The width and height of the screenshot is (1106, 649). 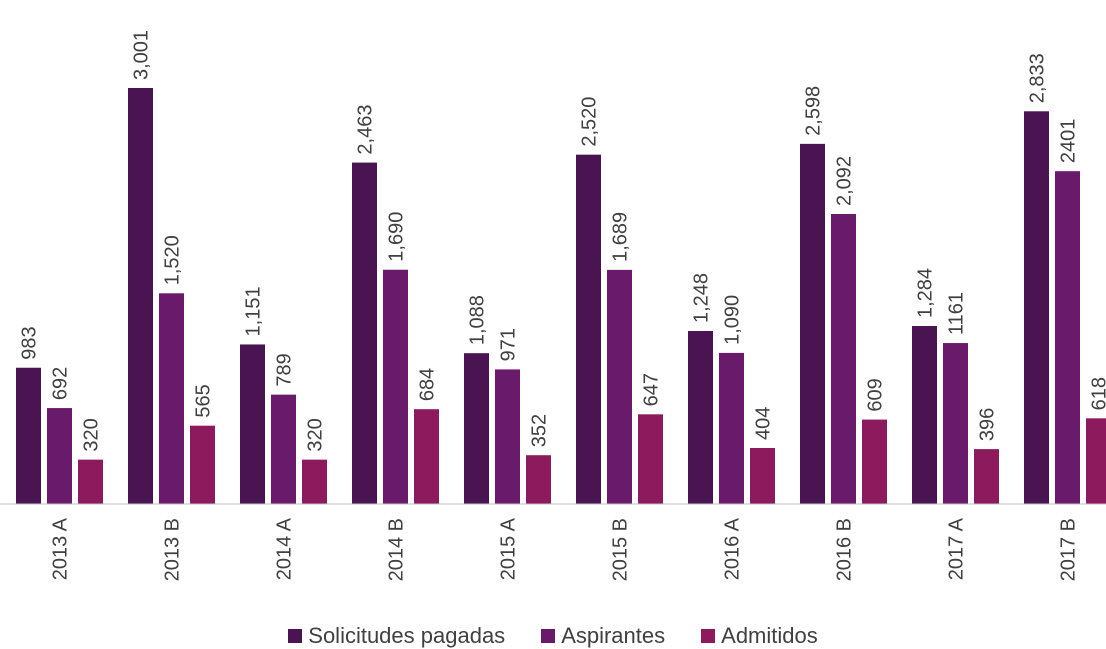 What do you see at coordinates (397, 549) in the screenshot?
I see `category-label-2014-b: 2014 B` at bounding box center [397, 549].